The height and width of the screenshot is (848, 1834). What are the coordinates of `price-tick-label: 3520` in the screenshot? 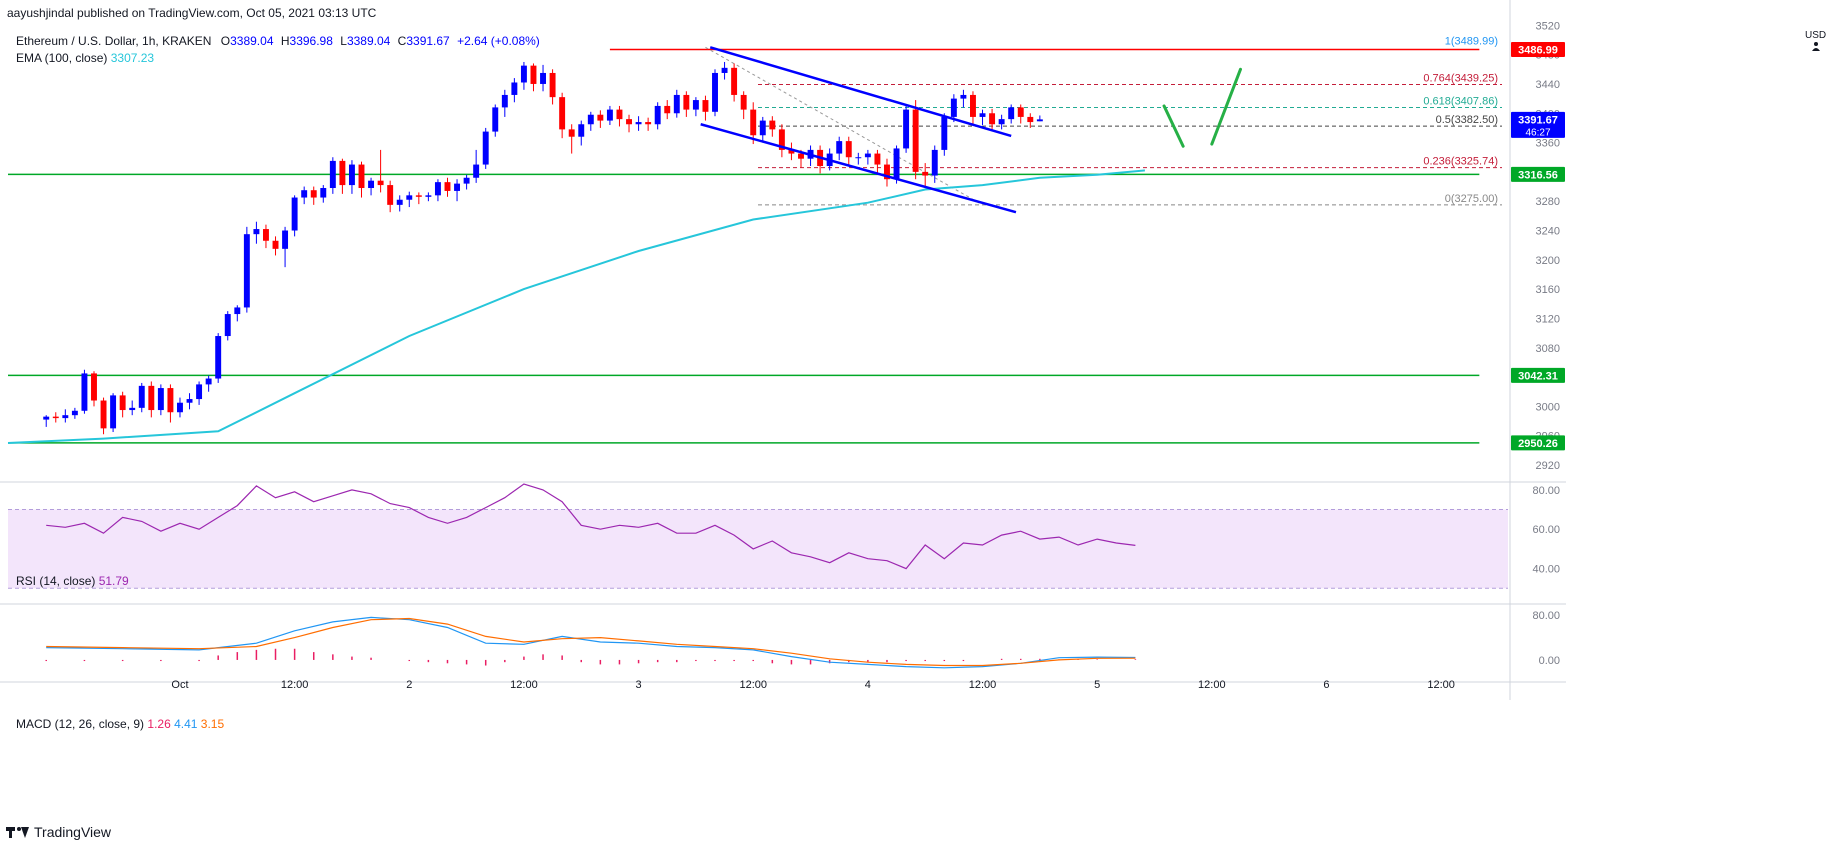 It's located at (1548, 26).